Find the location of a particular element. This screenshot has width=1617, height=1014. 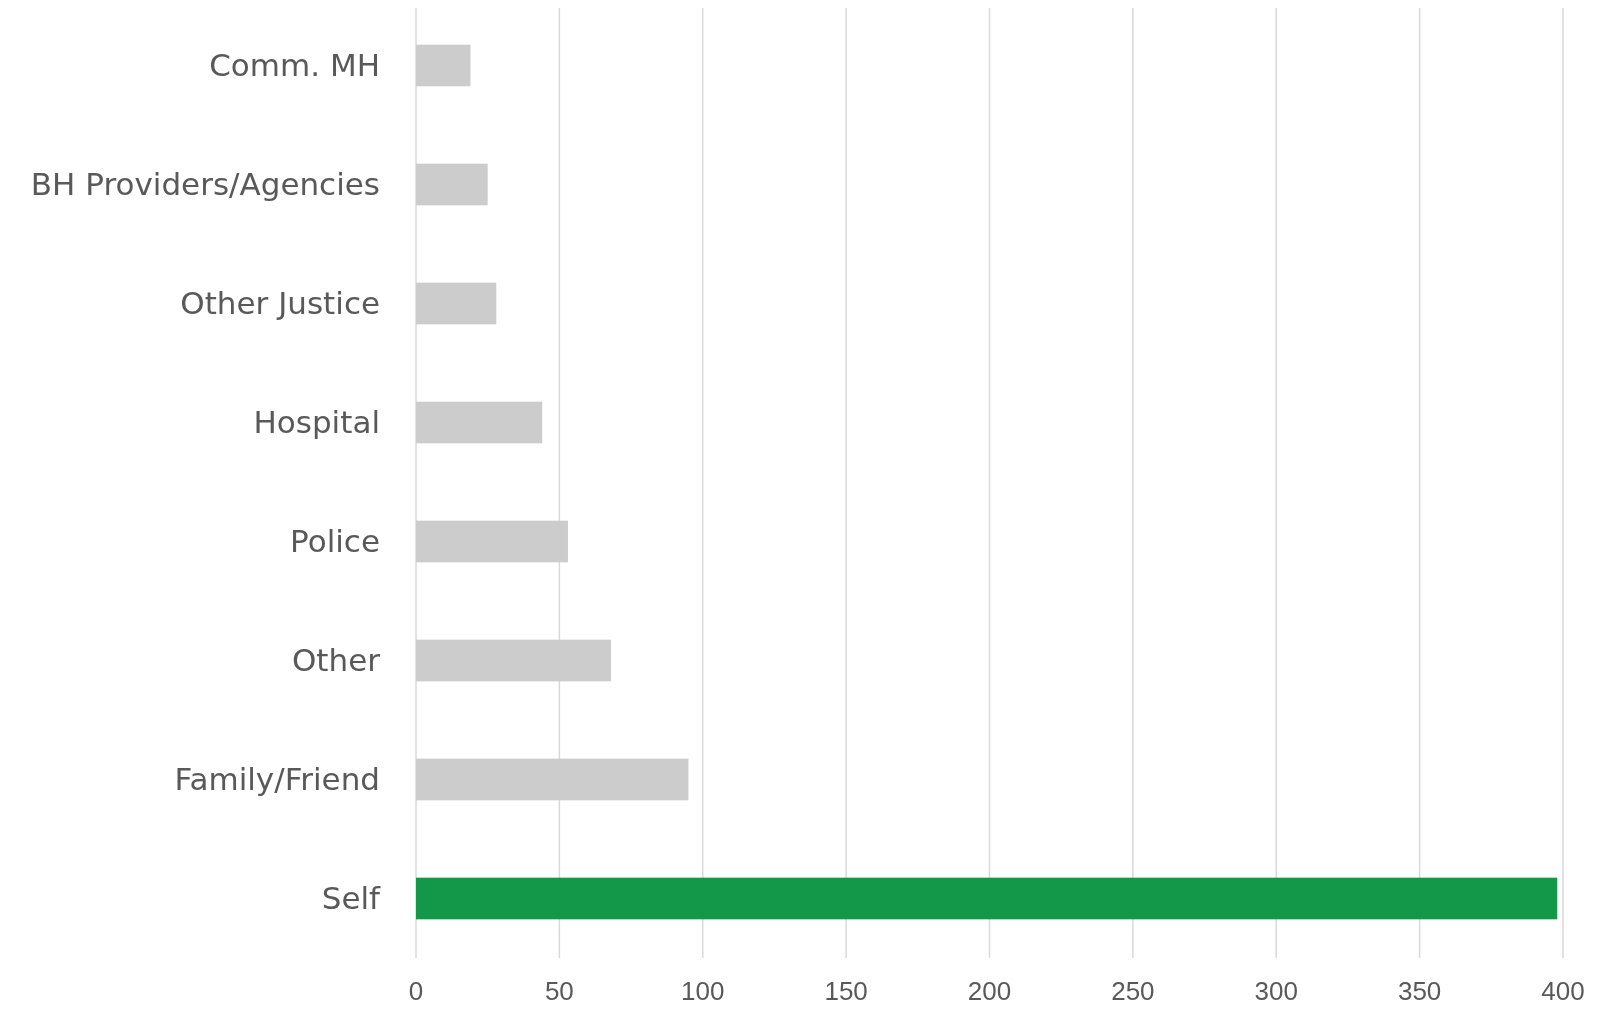

y-tick-label: Other is located at coordinates (336, 660).